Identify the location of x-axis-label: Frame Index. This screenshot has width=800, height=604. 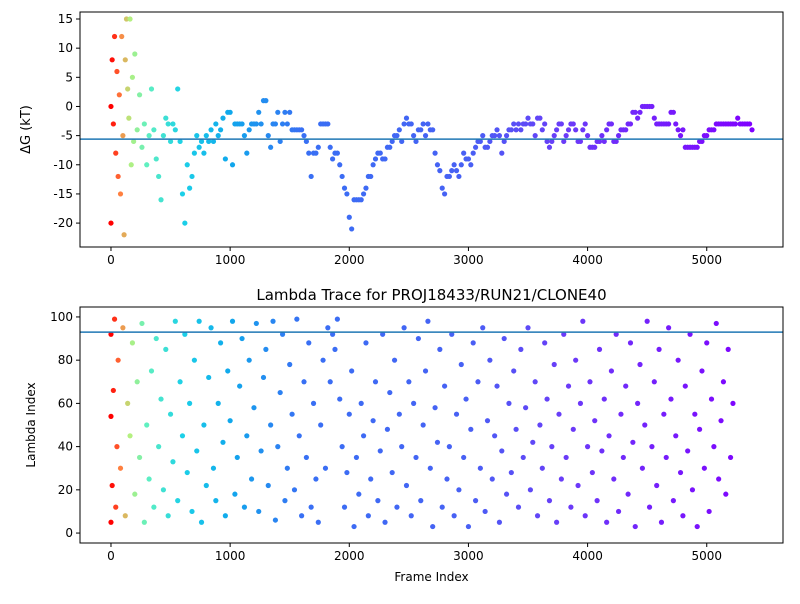
(431, 577).